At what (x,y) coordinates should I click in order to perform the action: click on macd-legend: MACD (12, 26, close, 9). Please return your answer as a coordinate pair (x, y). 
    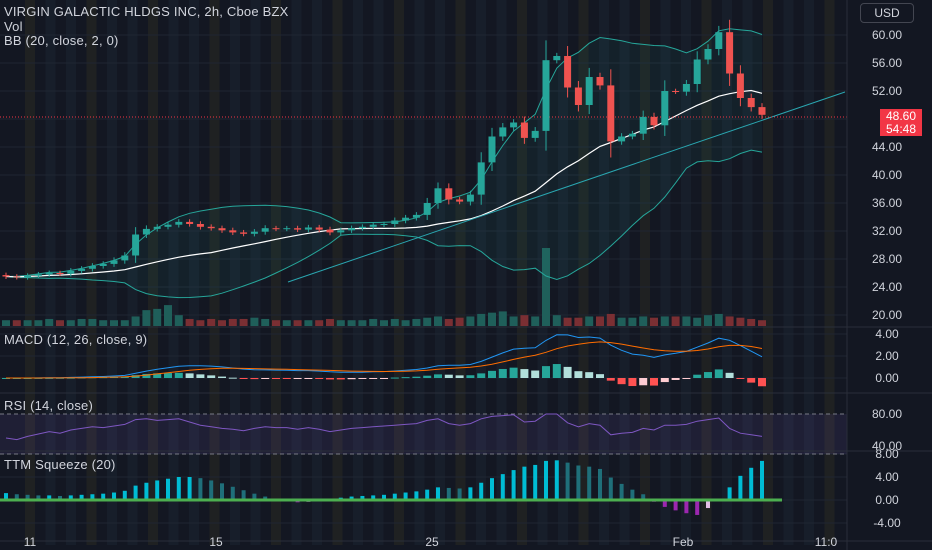
    Looking at the image, I should click on (76, 339).